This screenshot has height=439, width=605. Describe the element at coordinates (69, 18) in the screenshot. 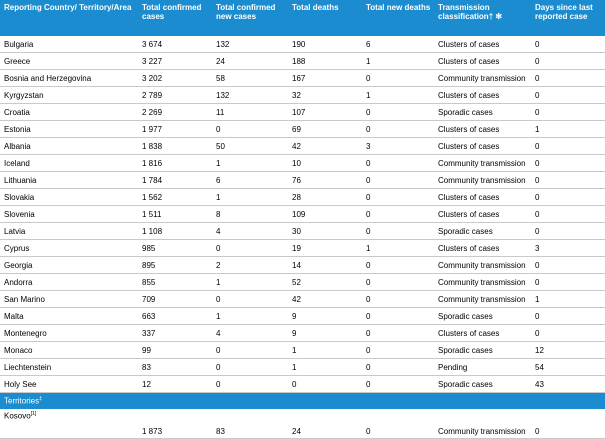

I see `header-cell: Reporting Country/ Territory/Area` at that location.